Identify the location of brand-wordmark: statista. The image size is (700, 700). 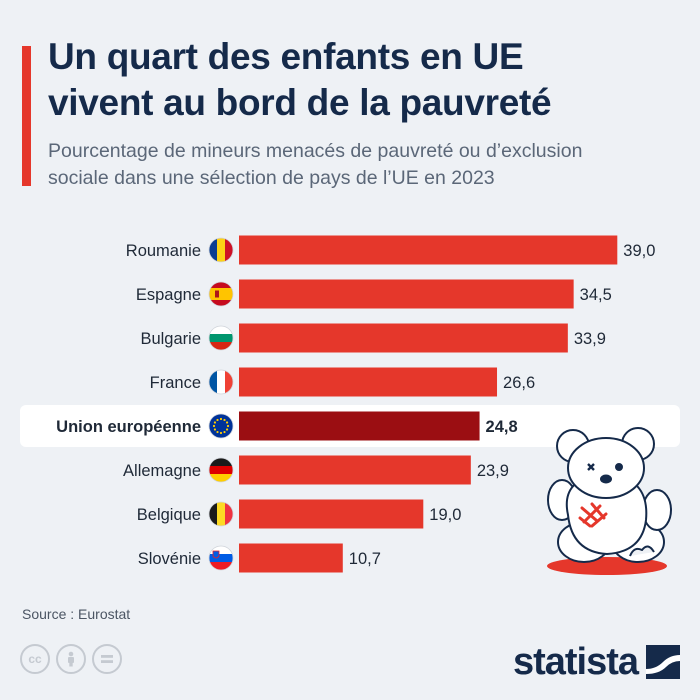
(575, 662).